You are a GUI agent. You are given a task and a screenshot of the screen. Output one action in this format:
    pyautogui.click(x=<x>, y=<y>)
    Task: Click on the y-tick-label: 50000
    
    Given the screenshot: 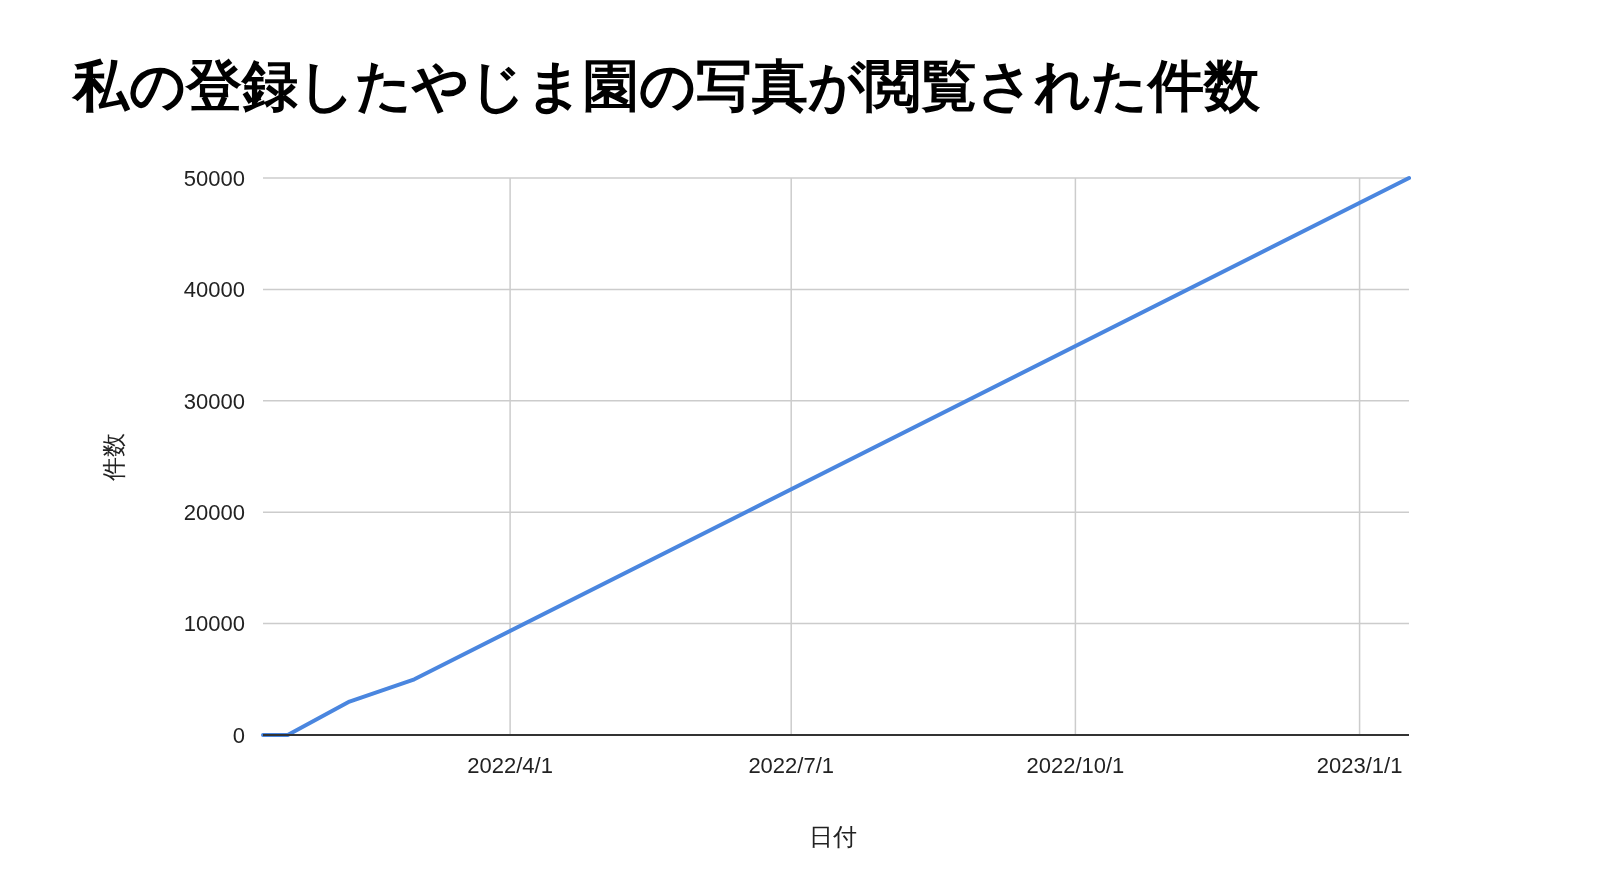 What is the action you would take?
    pyautogui.click(x=214, y=178)
    